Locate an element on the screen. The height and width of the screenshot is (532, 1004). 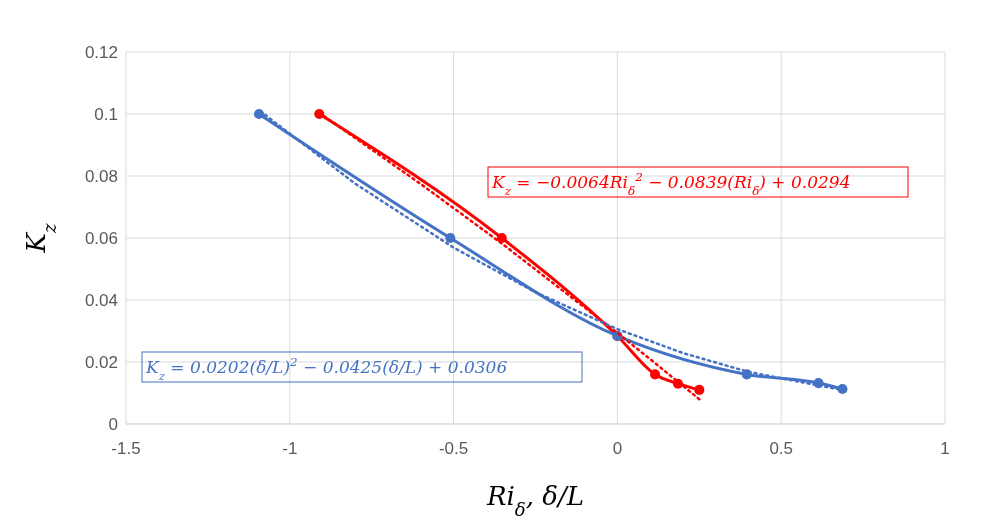
x-tick-label: 0.5 is located at coordinates (781, 448).